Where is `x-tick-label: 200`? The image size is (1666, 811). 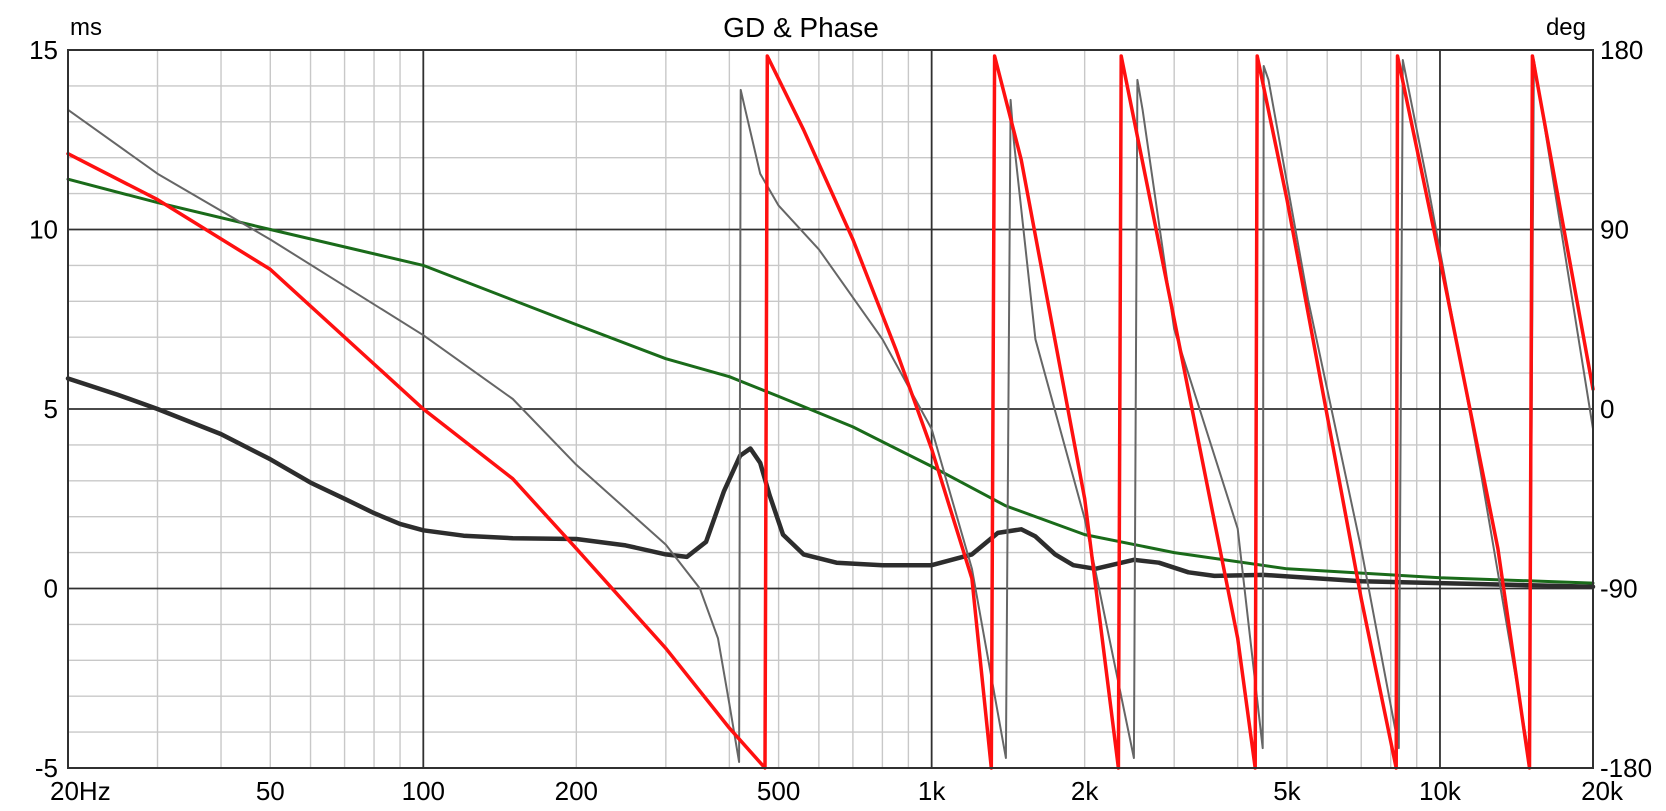
x-tick-label: 200 is located at coordinates (576, 791).